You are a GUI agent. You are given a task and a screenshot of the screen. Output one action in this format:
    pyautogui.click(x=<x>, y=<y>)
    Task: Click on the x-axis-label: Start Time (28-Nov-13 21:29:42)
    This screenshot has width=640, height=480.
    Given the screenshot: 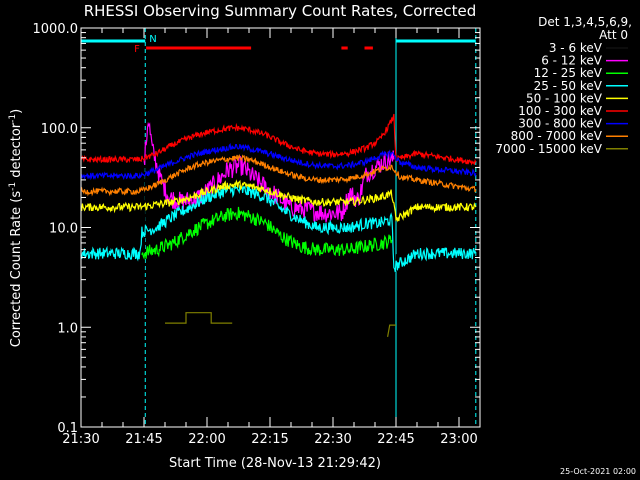 What is the action you would take?
    pyautogui.click(x=275, y=463)
    